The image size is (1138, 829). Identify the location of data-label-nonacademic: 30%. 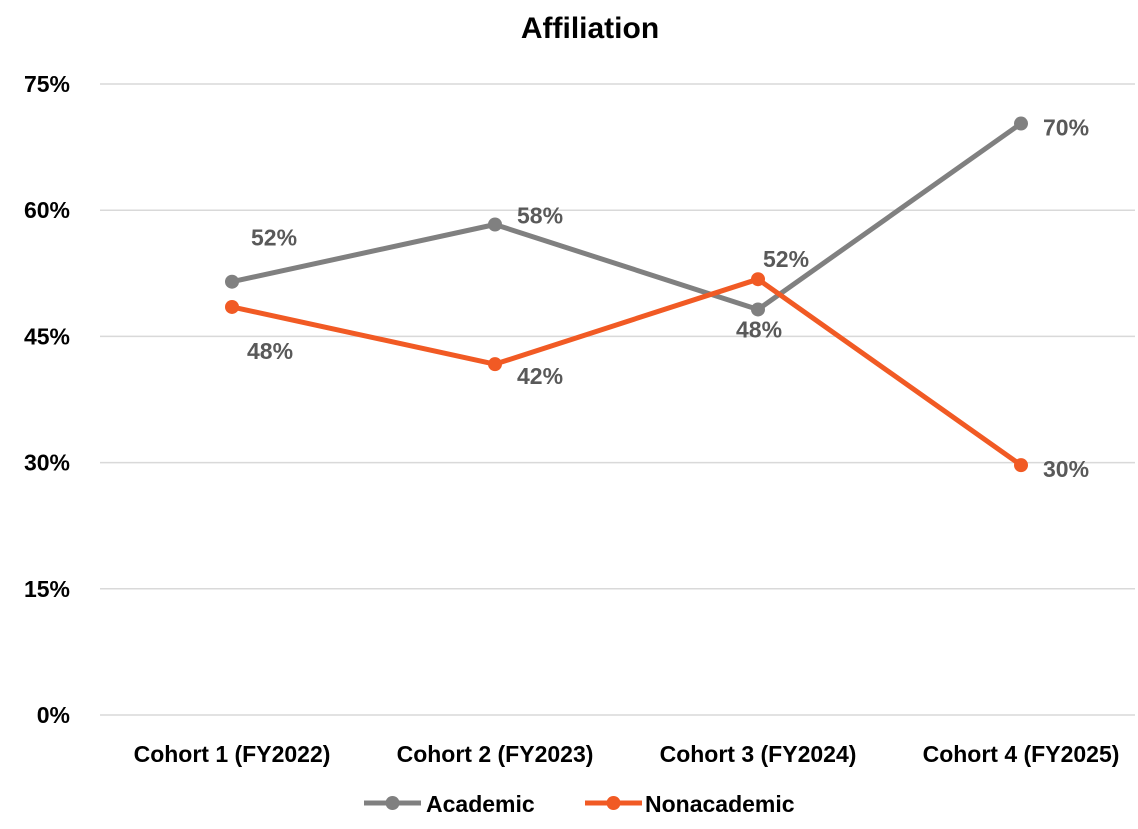
(1066, 469).